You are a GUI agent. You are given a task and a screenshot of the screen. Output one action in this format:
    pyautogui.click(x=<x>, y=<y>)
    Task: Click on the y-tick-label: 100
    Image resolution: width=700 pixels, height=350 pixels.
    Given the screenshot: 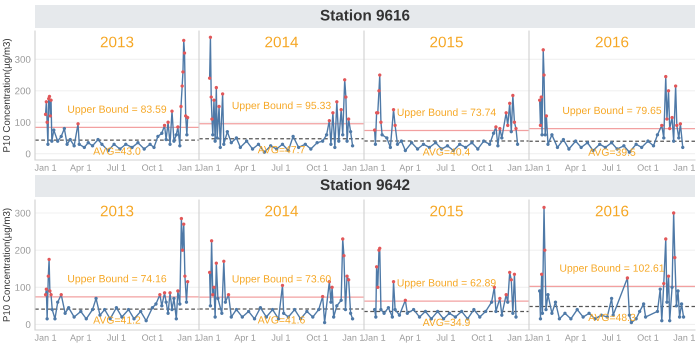 What is the action you would take?
    pyautogui.click(x=22, y=122)
    